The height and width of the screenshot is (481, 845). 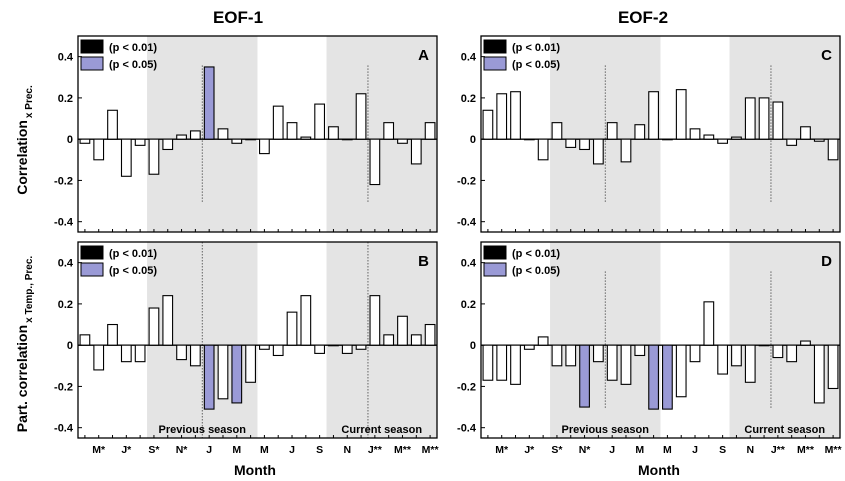 What do you see at coordinates (64, 223) in the screenshot?
I see `y-tick-label: -0.4` at bounding box center [64, 223].